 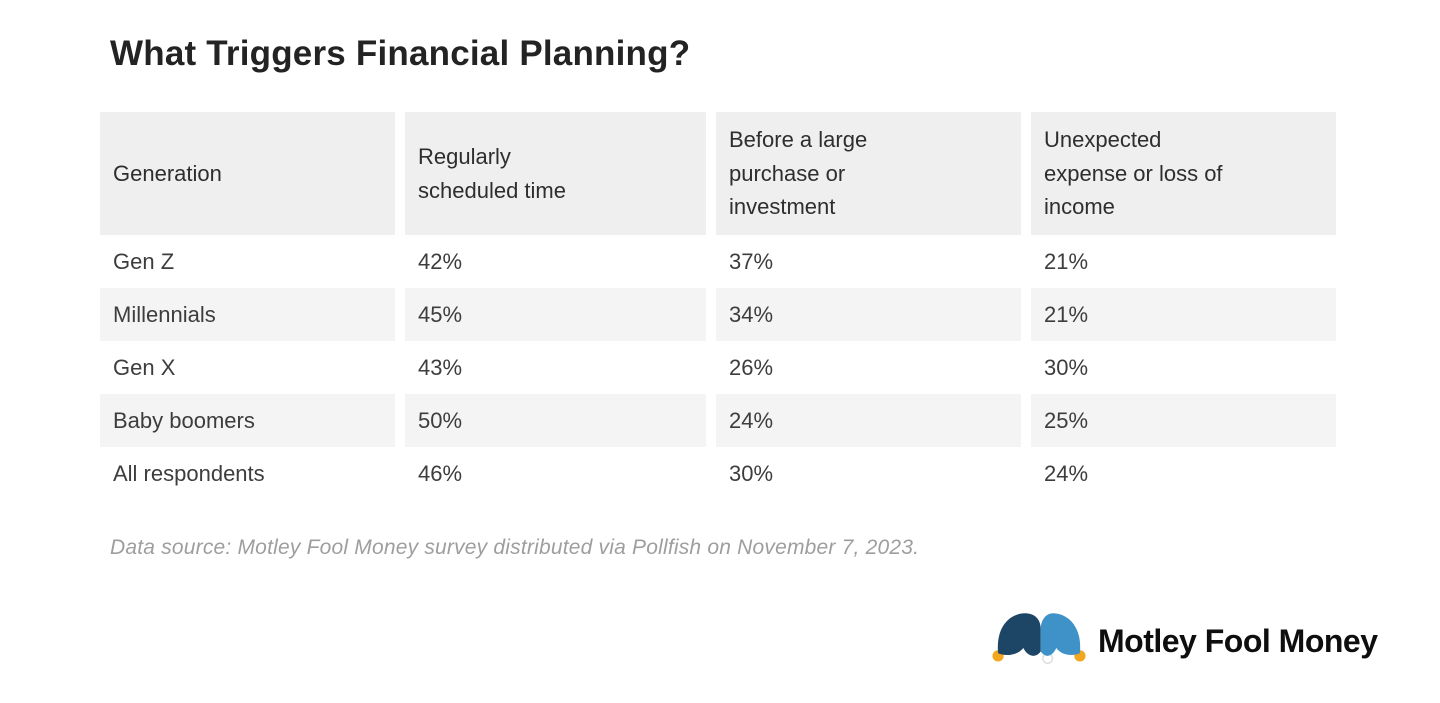 What do you see at coordinates (247, 473) in the screenshot?
I see `cell-generation: All respondents` at bounding box center [247, 473].